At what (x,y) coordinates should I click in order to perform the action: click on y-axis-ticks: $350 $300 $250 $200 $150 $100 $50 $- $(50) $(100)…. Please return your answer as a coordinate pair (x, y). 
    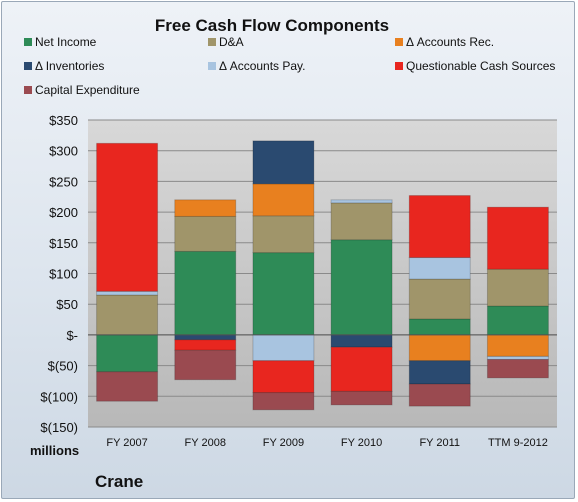
    Looking at the image, I should click on (59, 274).